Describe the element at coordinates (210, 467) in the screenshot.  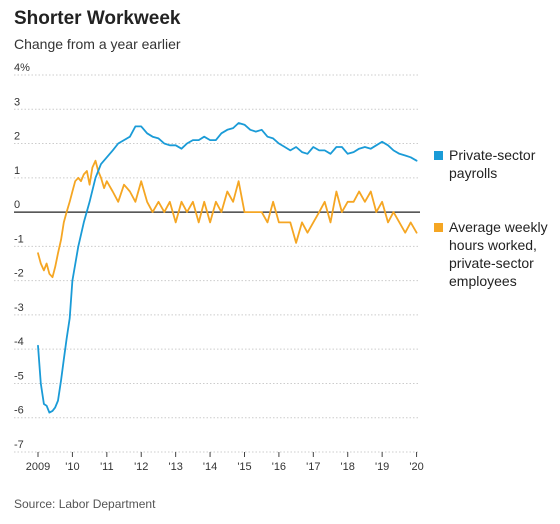
I see `x-tick-label: '14` at that location.